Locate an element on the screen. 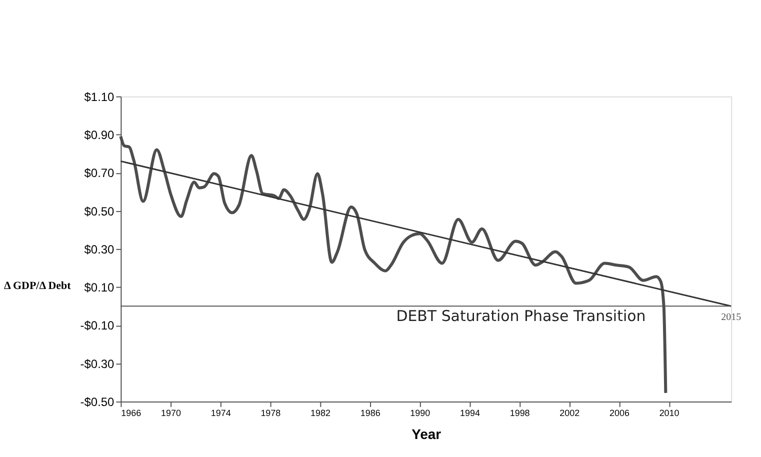  y-tick-label: $1.10 is located at coordinates (99, 97).